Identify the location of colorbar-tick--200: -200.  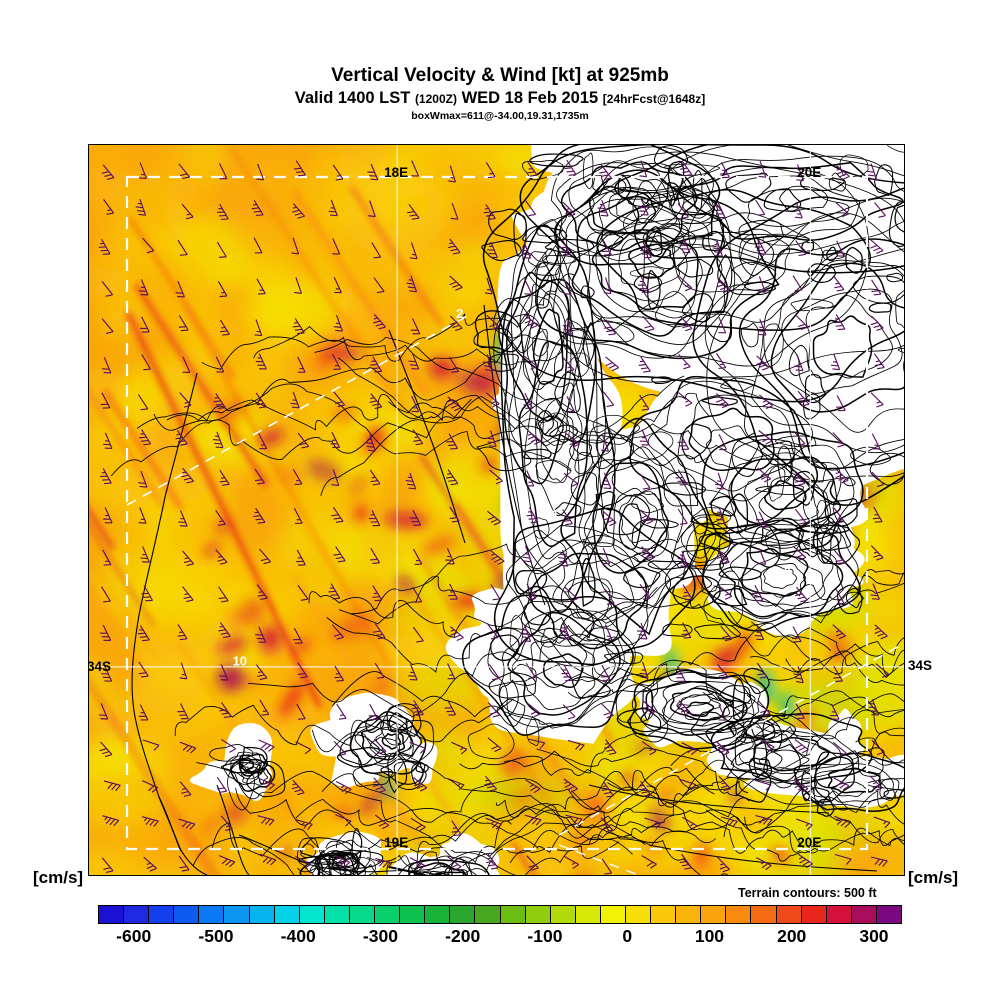
(463, 936).